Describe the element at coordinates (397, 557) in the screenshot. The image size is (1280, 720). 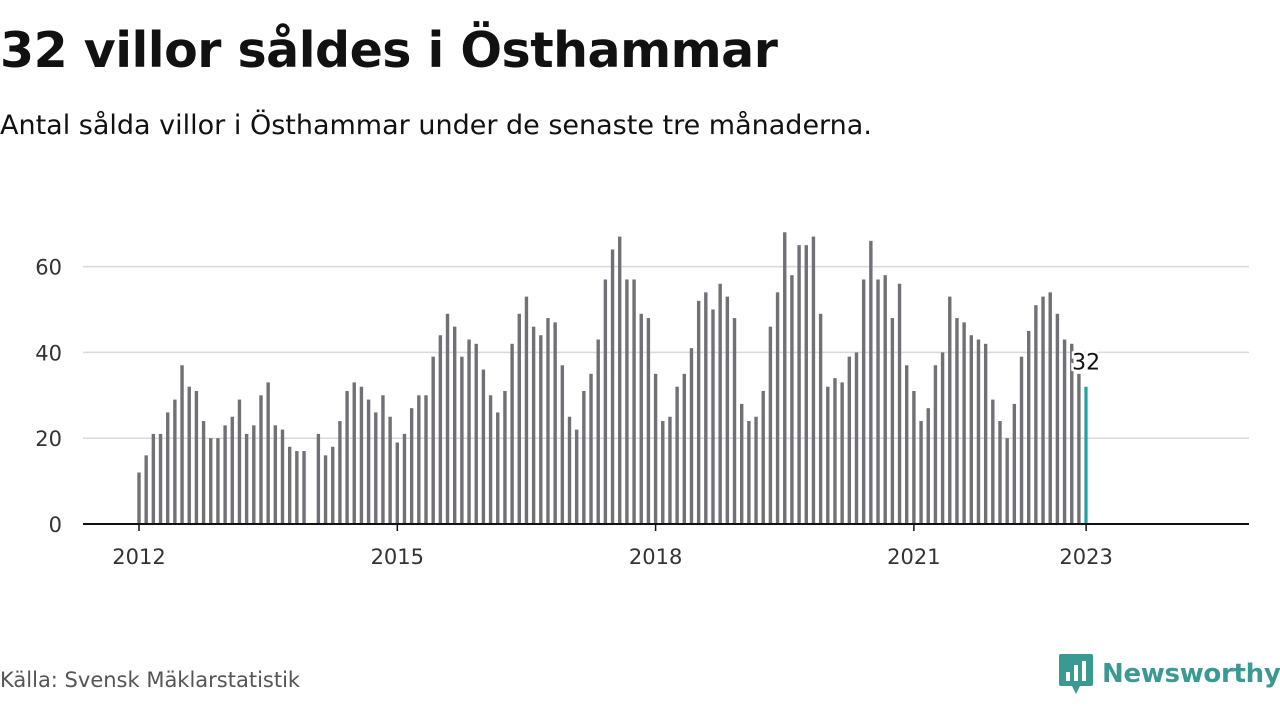
I see `x-tick-label: 2015` at that location.